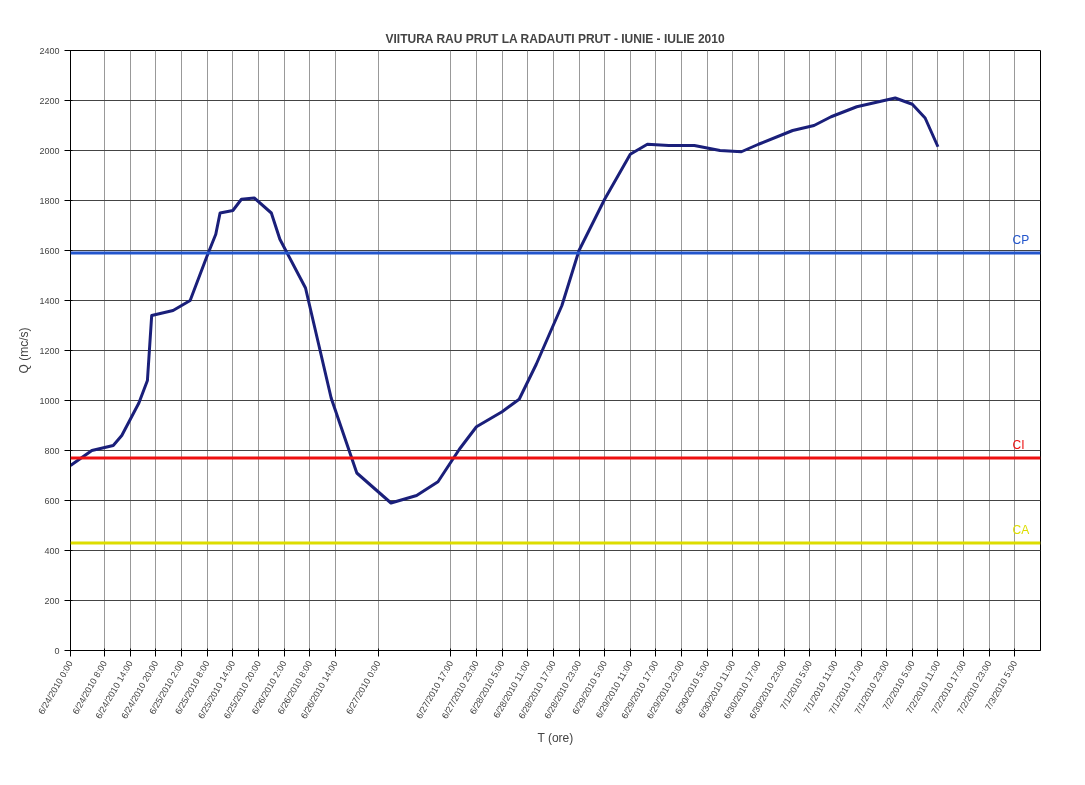 Image resolution: width=1085 pixels, height=785 pixels. Describe the element at coordinates (49, 350) in the screenshot. I see `y-tick-label: 1200` at that location.